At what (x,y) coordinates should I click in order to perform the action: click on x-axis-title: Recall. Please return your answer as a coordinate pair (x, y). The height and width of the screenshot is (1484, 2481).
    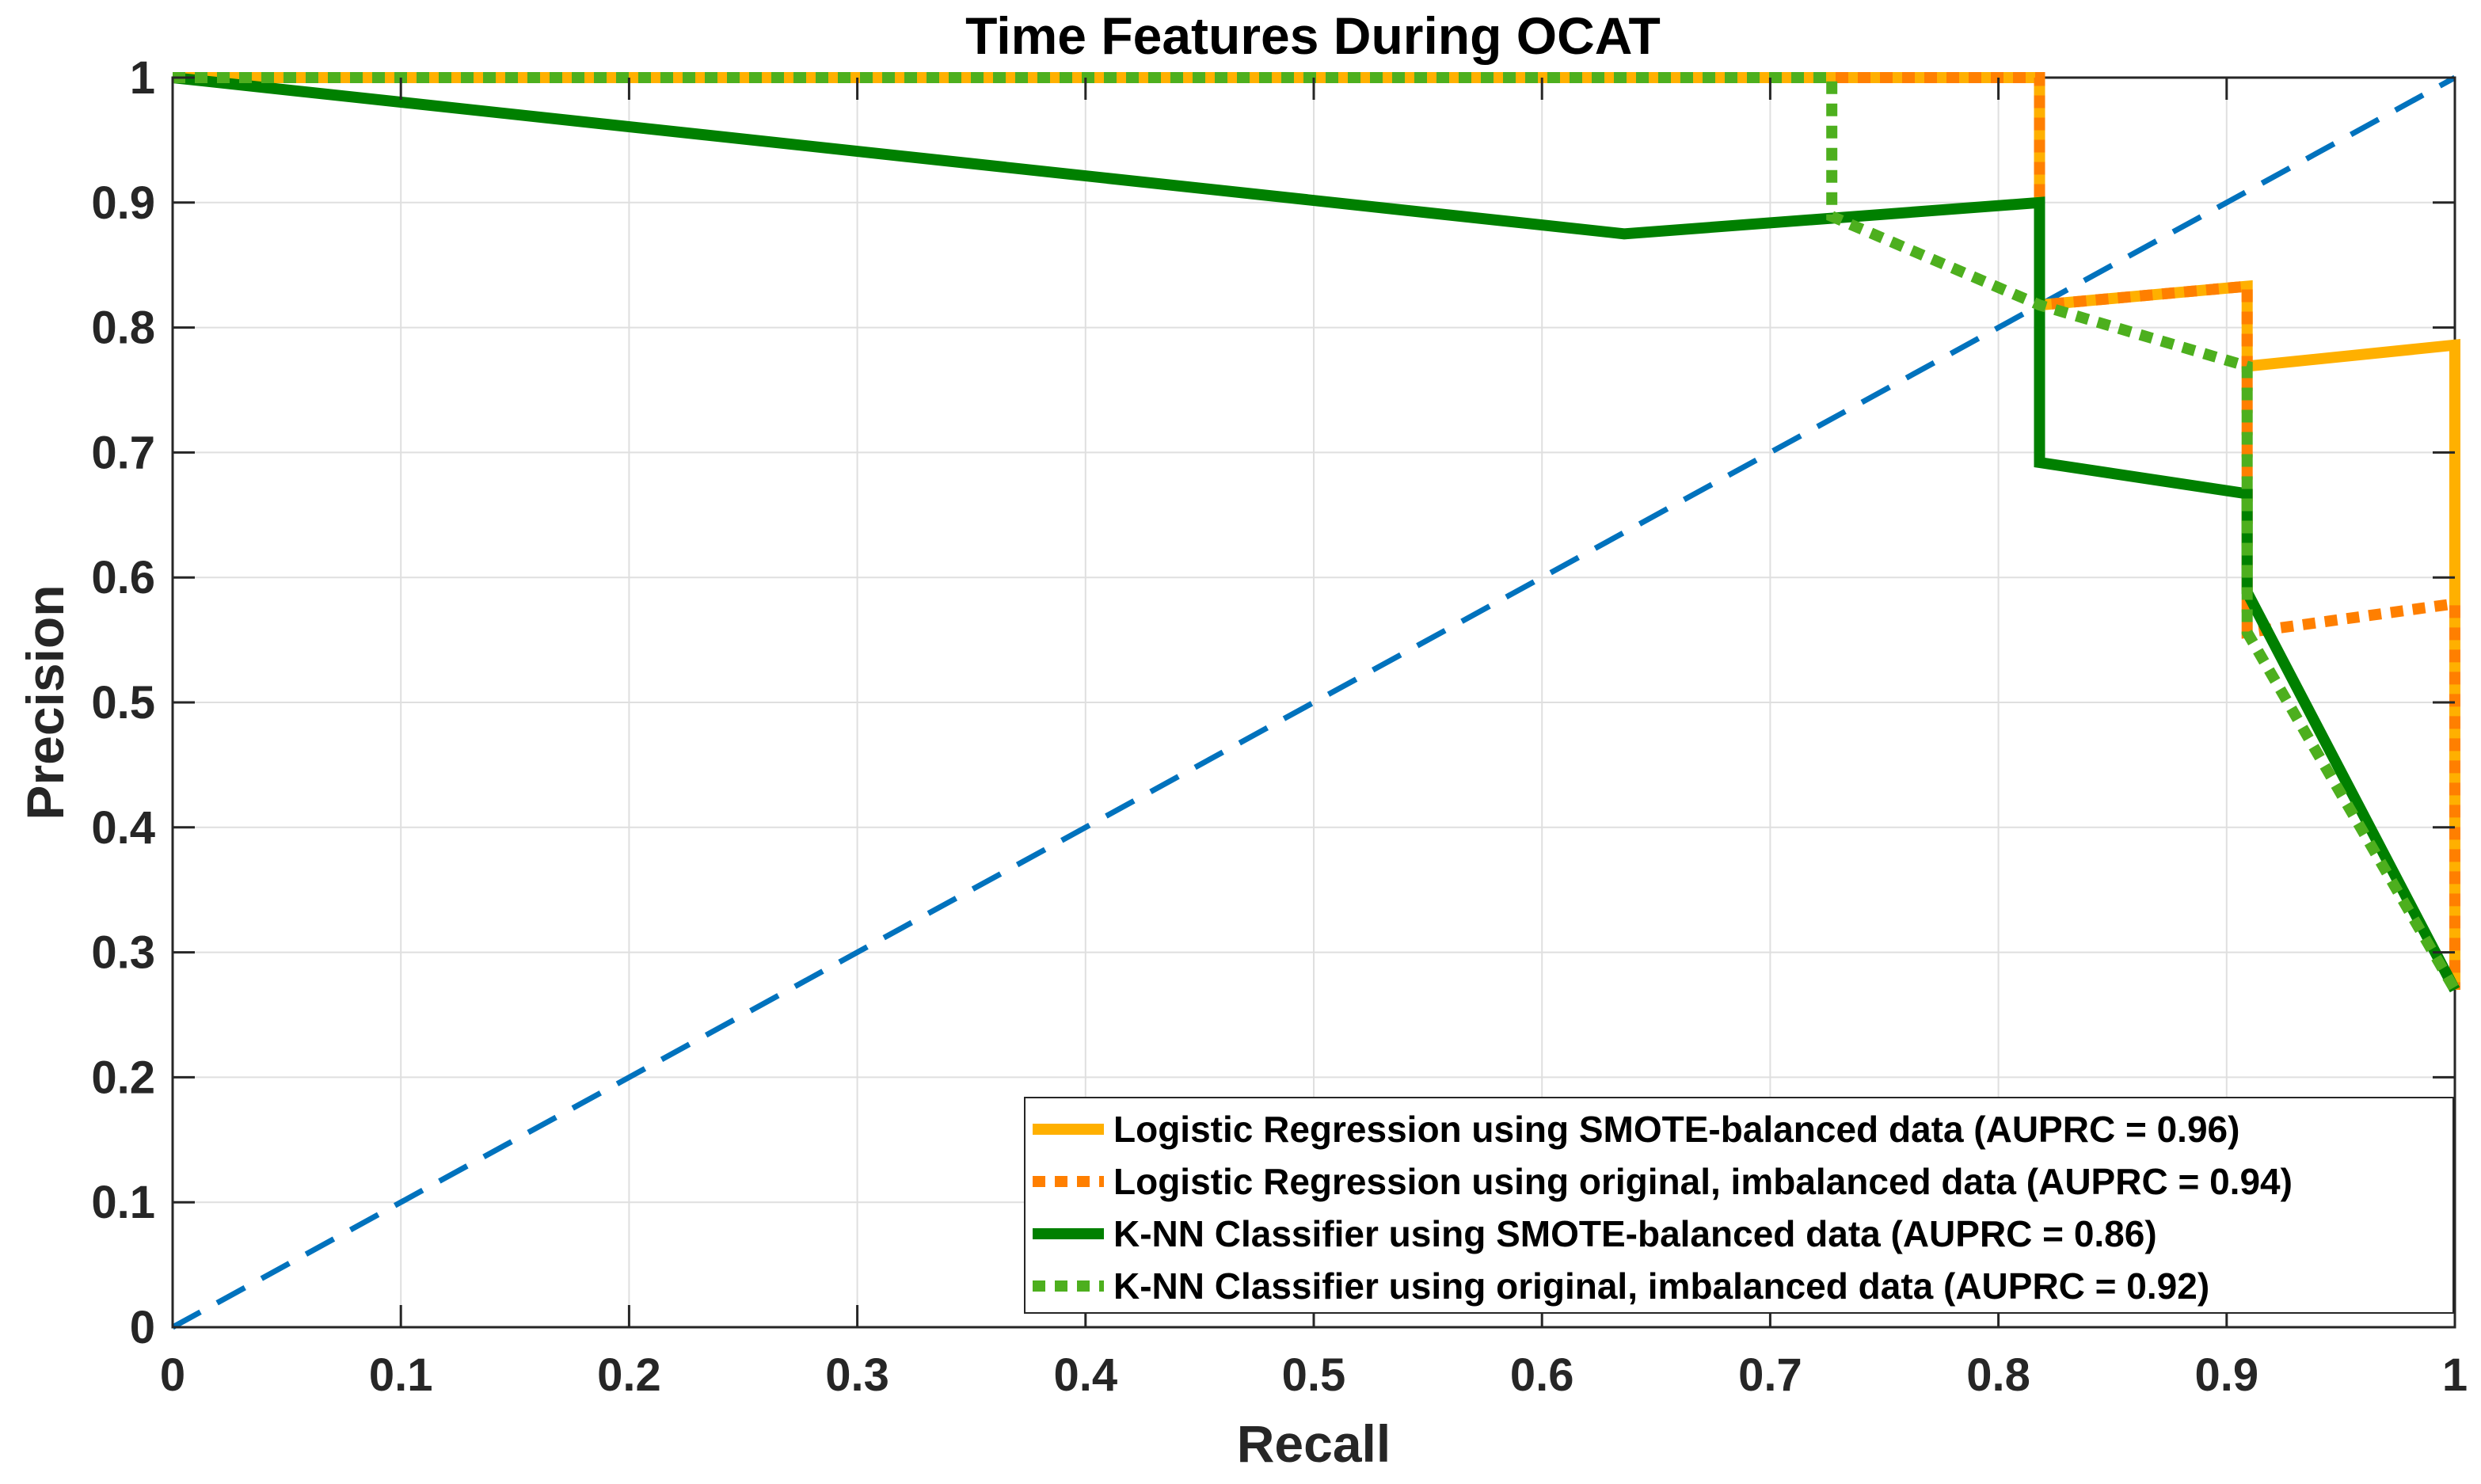
    Looking at the image, I should click on (1314, 1444).